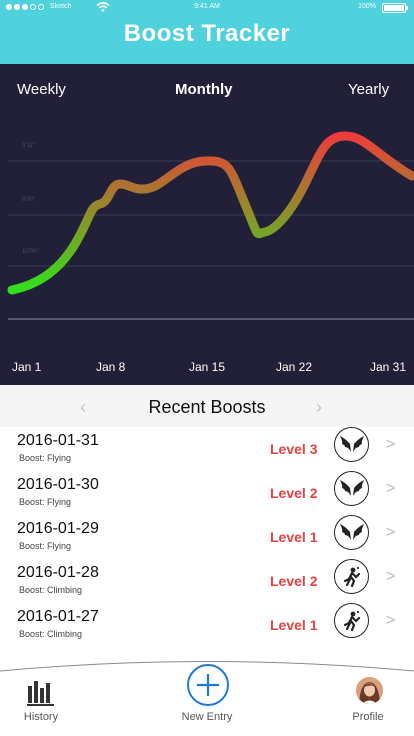 The image size is (414, 736). I want to click on tab-bar-divider, so click(207, 666).